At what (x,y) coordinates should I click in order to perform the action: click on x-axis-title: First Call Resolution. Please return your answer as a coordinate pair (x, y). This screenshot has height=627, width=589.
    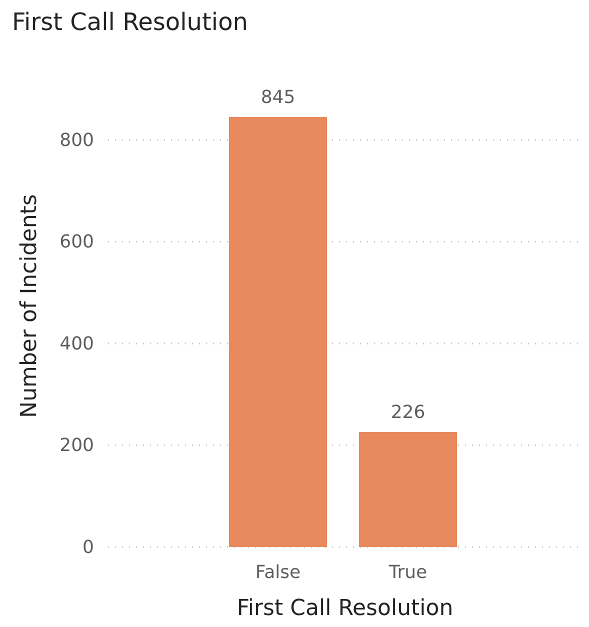
    Looking at the image, I should click on (345, 608).